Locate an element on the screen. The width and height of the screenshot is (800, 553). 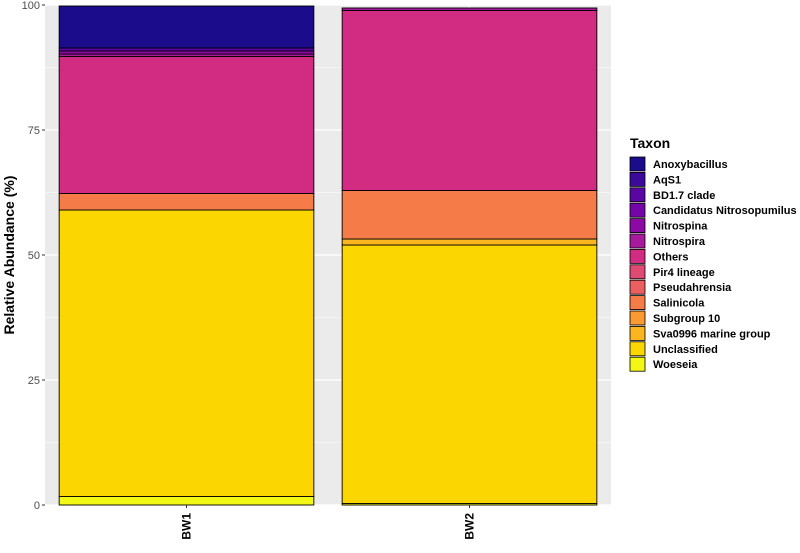
legend-label: Others is located at coordinates (670, 257).